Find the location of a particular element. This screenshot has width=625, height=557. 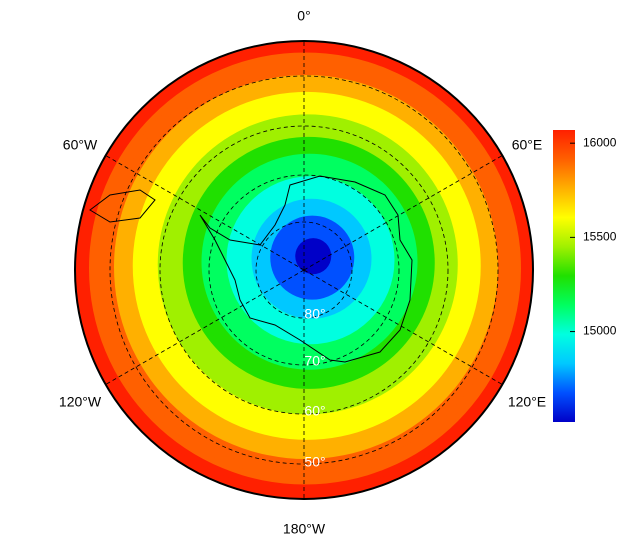

longitude-label: 60°E is located at coordinates (527, 145).